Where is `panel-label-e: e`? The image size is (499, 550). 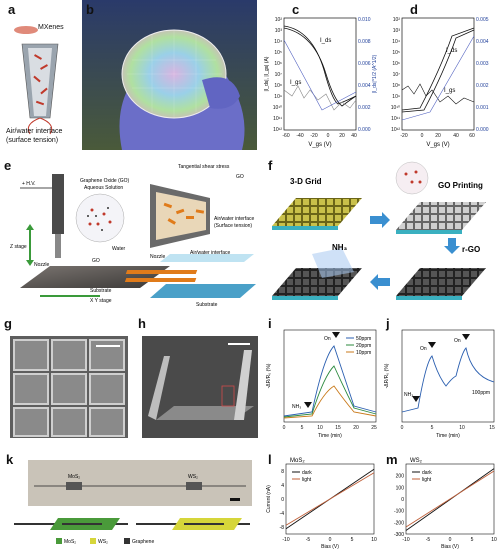
panel-label-e: e is located at coordinates (8, 165).